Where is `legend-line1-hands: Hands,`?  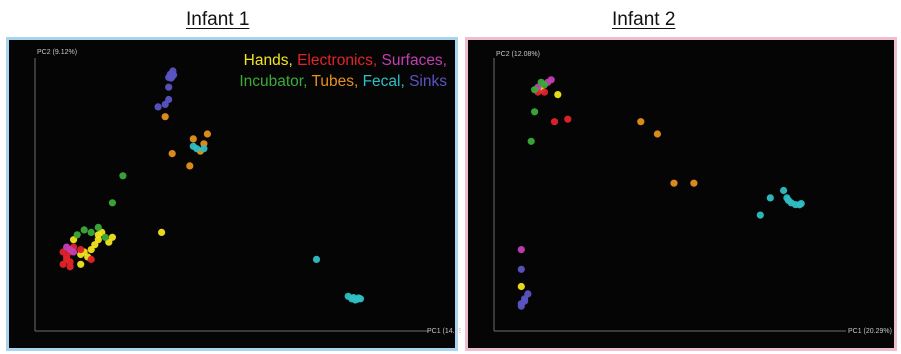
legend-line1-hands: Hands, is located at coordinates (268, 60).